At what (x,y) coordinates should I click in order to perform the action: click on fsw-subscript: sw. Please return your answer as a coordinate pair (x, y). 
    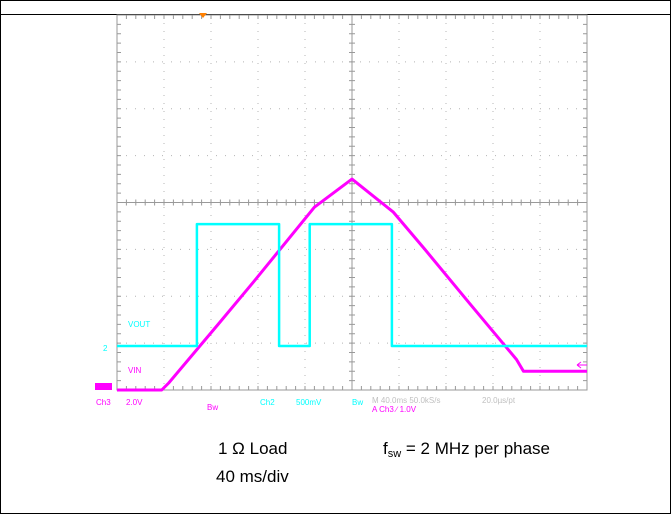
    Looking at the image, I should click on (394, 454).